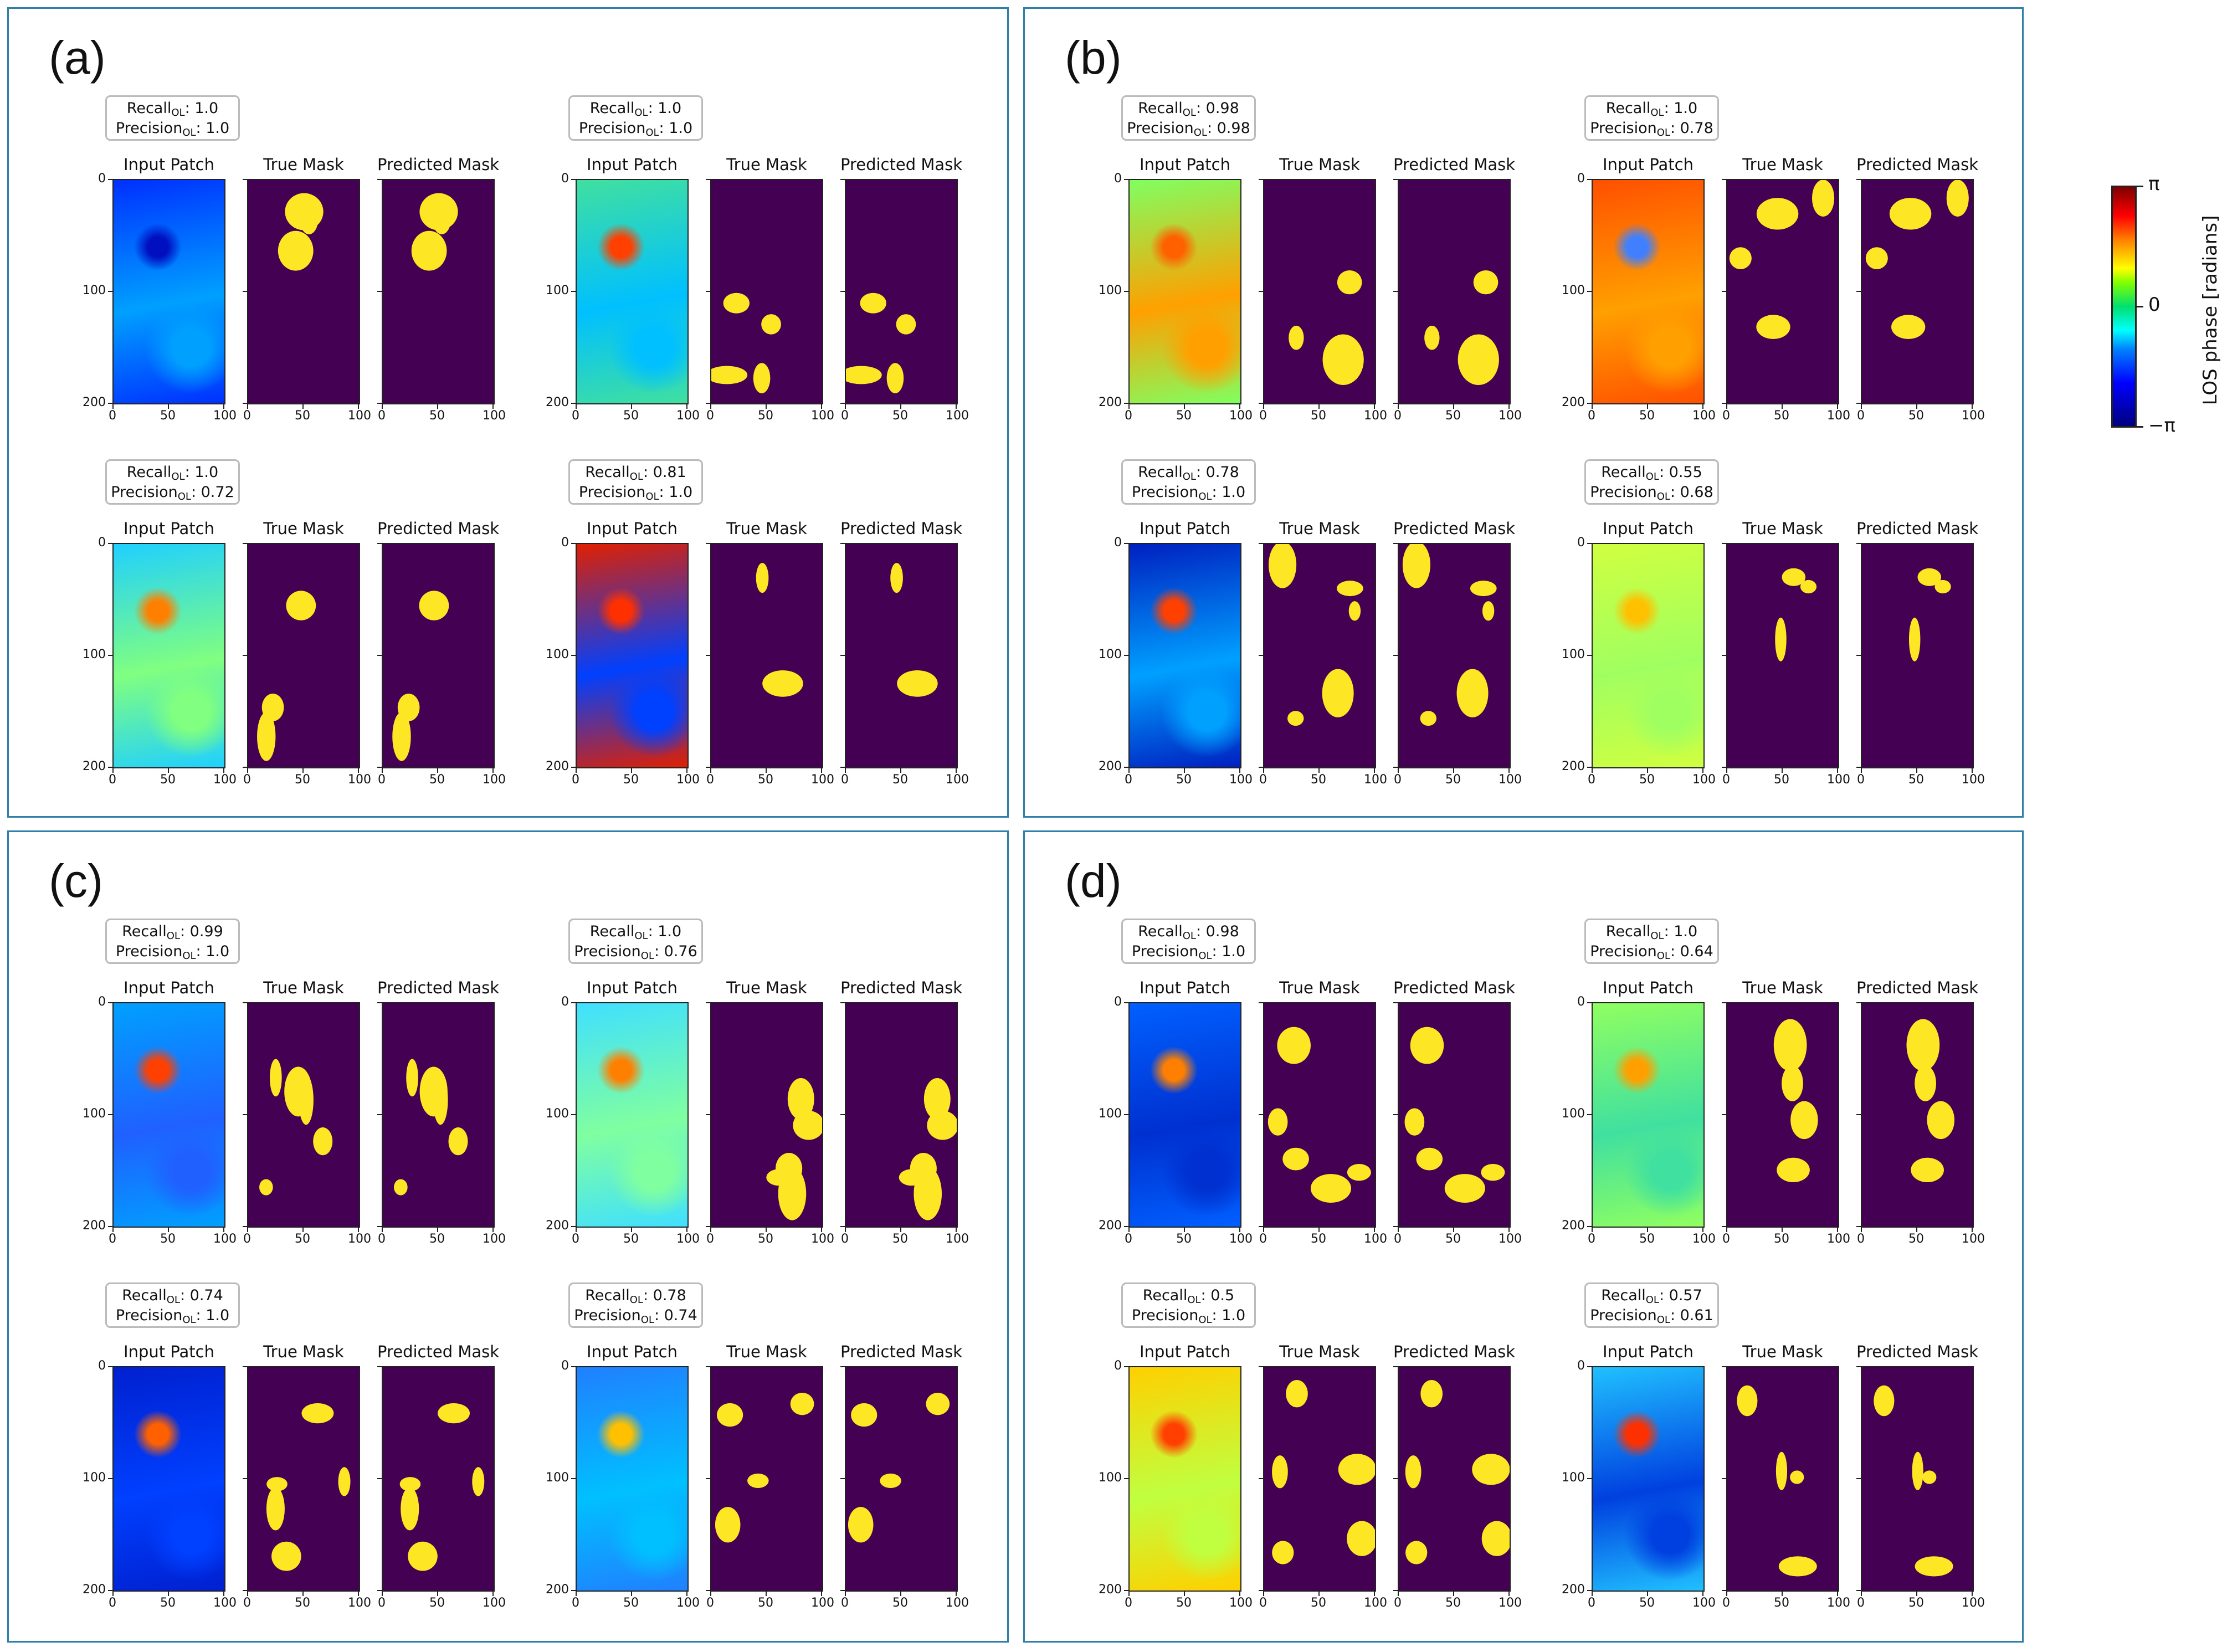 The image size is (2222, 1652). I want to click on precision-value: 1.0, so click(1234, 1316).